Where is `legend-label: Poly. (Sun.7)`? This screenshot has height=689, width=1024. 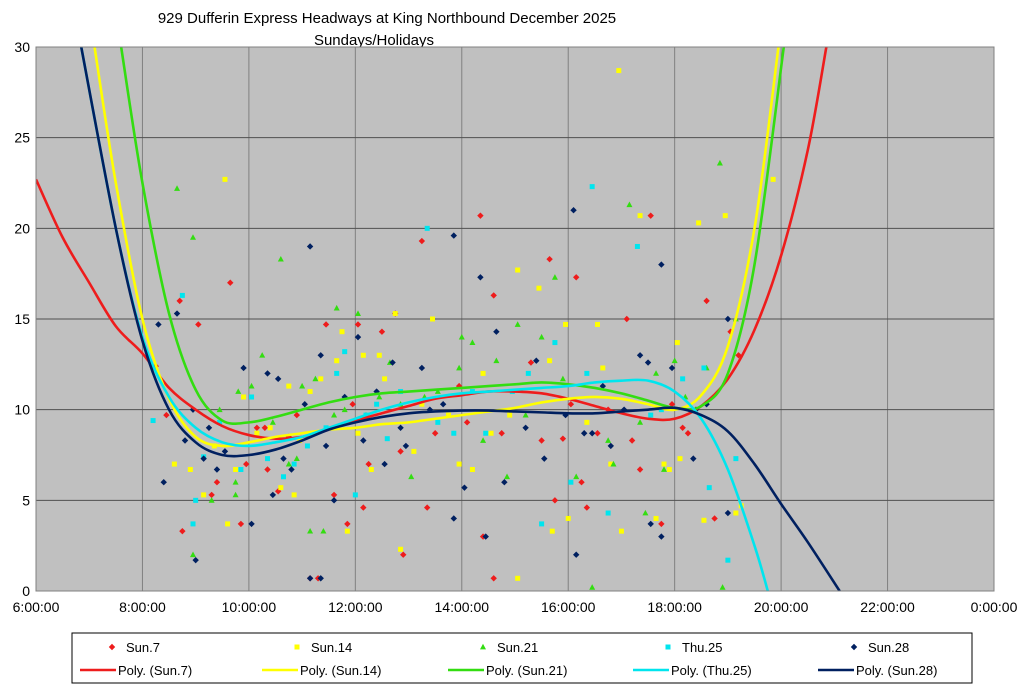
legend-label: Poly. (Sun.7) is located at coordinates (155, 670).